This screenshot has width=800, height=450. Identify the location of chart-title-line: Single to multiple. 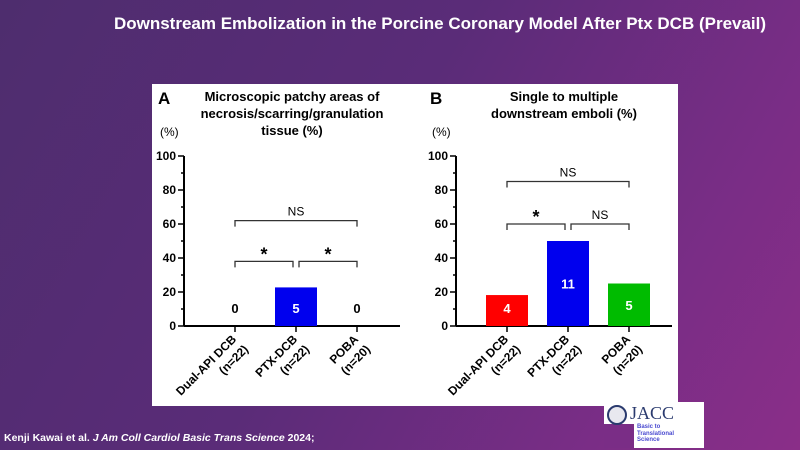
(564, 96).